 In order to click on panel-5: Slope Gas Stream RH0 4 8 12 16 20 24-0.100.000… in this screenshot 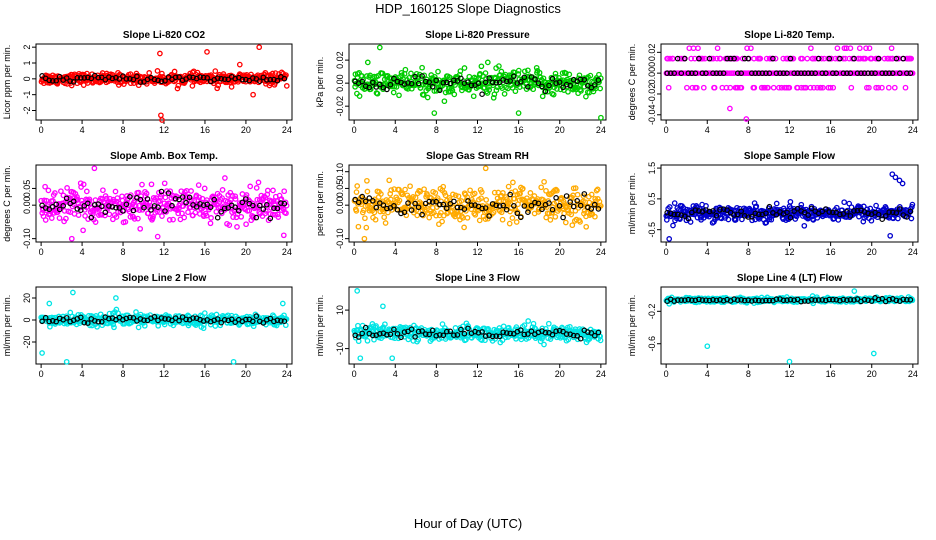, I will do `click(461, 204)`.